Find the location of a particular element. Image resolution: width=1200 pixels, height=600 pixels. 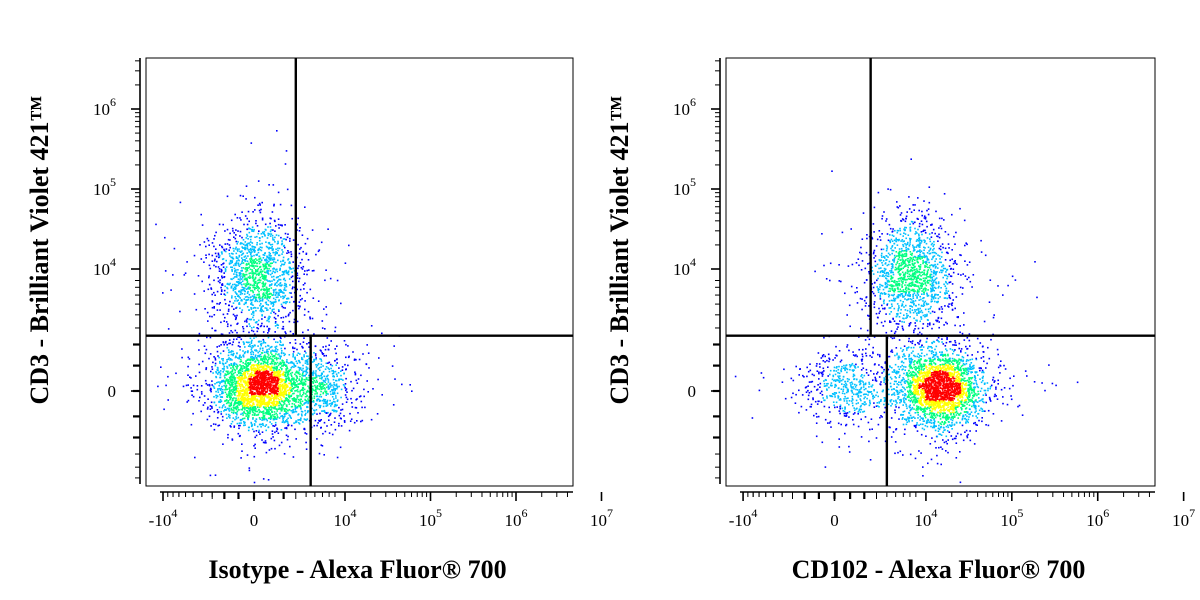

event-dots is located at coordinates (284, 307).